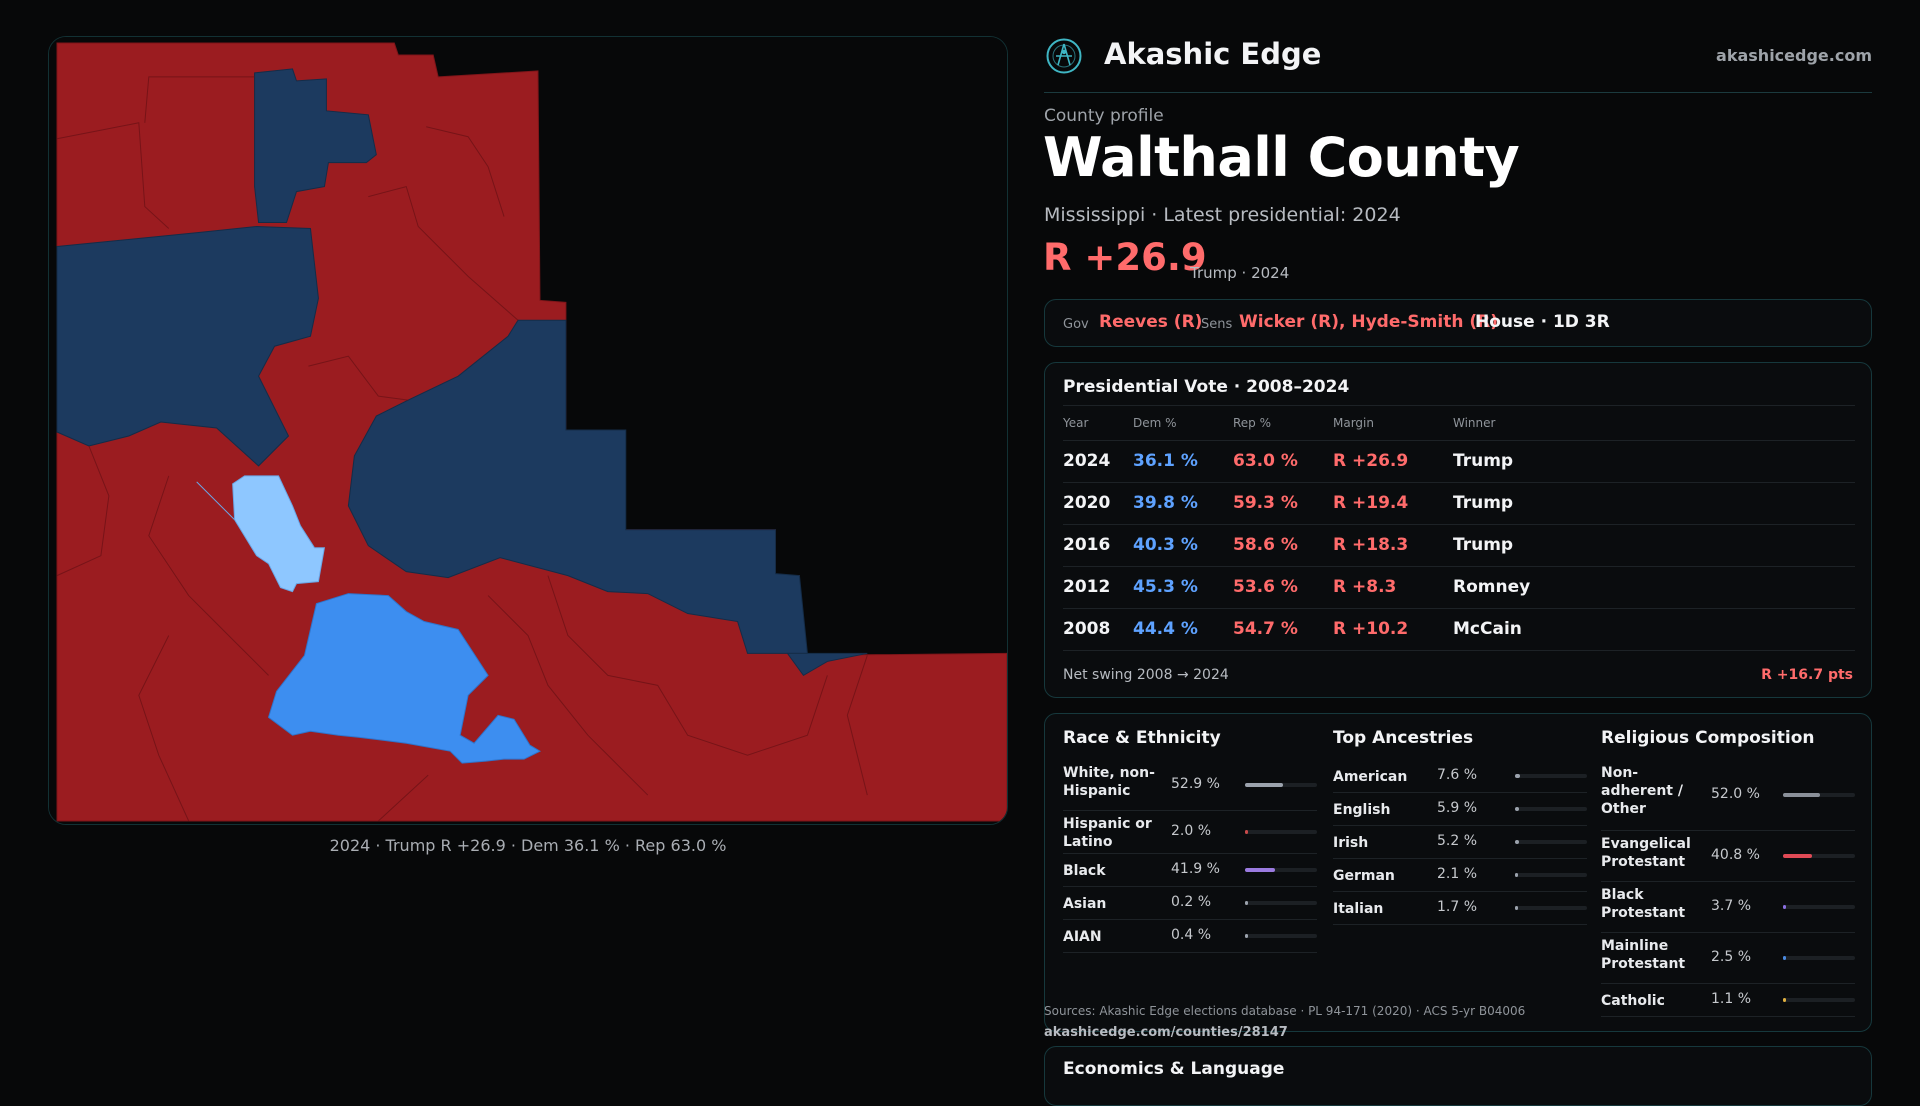  Describe the element at coordinates (1358, 909) in the screenshot. I see `ancestry-item-name: Italian` at that location.